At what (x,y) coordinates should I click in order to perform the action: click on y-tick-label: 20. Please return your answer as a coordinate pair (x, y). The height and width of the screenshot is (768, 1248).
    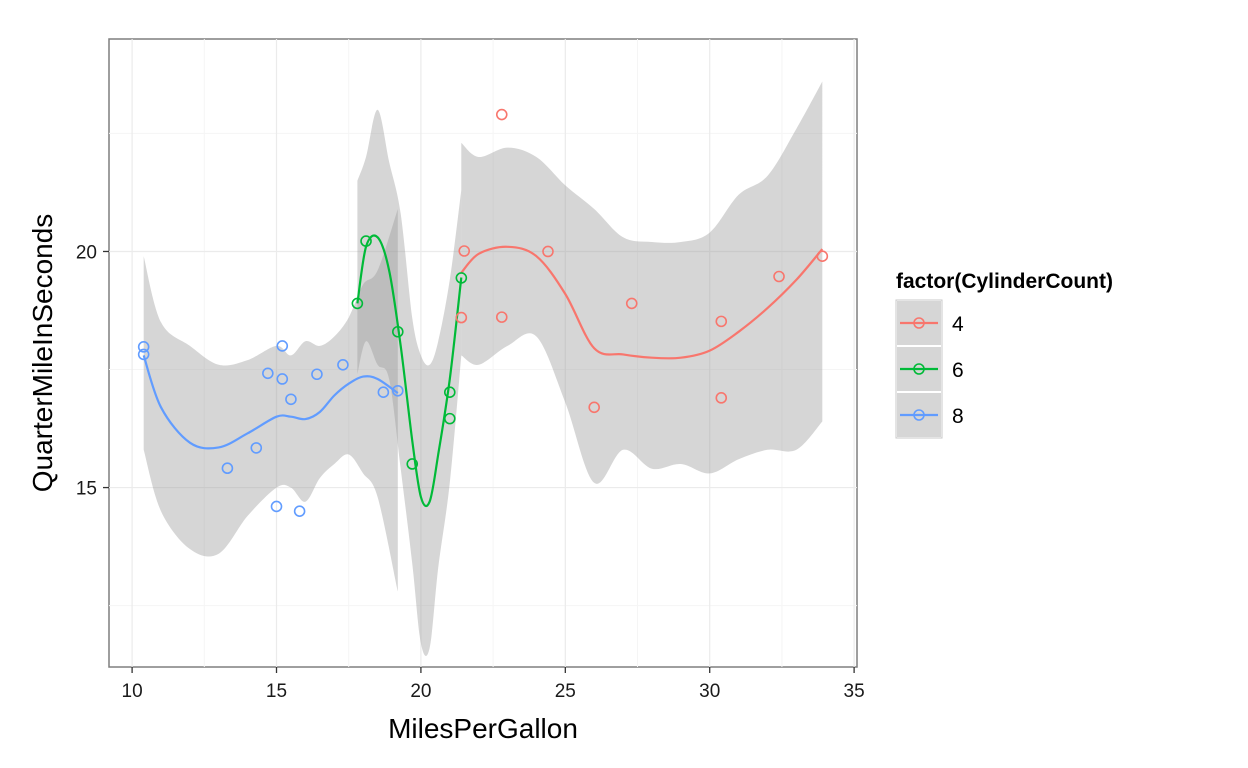
    Looking at the image, I should click on (86, 252).